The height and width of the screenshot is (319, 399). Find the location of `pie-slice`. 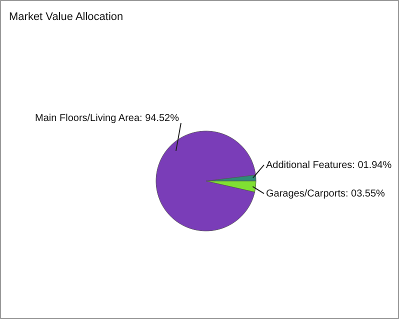

pie-slice is located at coordinates (206, 181).